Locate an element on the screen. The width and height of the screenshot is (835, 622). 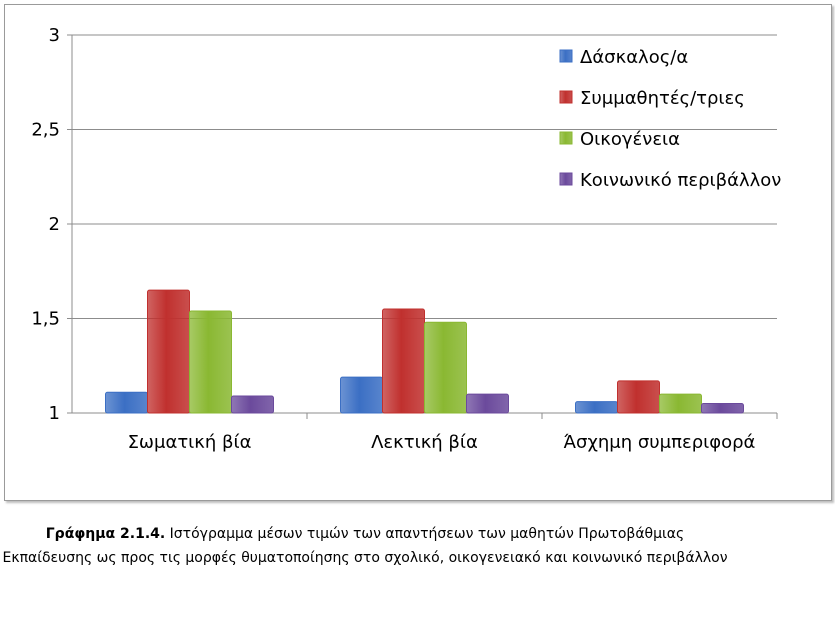
x-category-label: Σωματική βία is located at coordinates (190, 442).